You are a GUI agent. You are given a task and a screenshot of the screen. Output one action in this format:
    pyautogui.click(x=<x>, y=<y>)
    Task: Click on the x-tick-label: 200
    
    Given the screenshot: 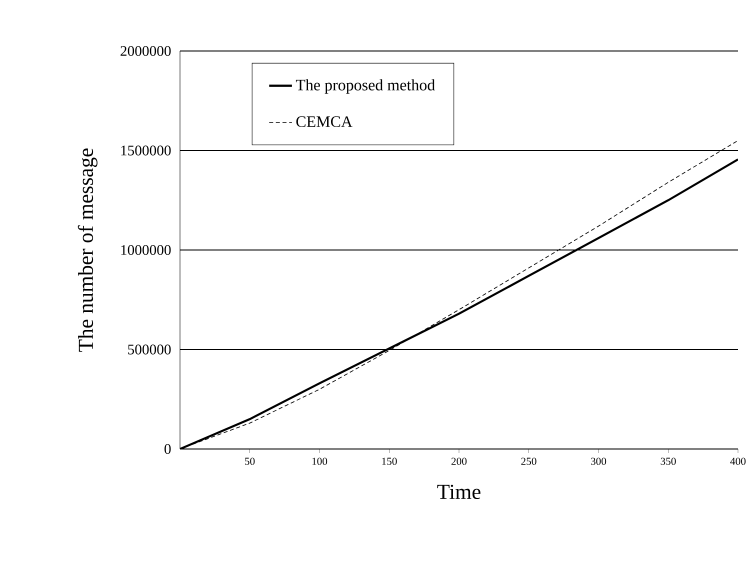 What is the action you would take?
    pyautogui.click(x=459, y=461)
    